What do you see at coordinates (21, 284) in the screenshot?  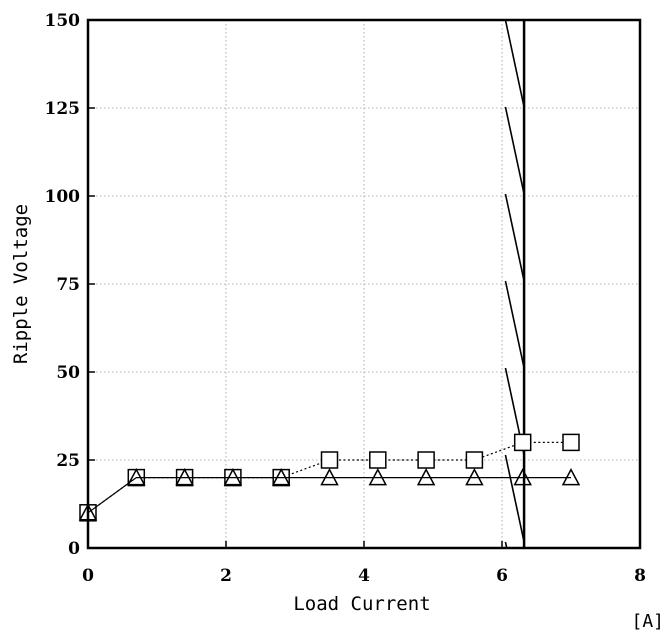 I see `y-axis-title: Ripple Voltage` at bounding box center [21, 284].